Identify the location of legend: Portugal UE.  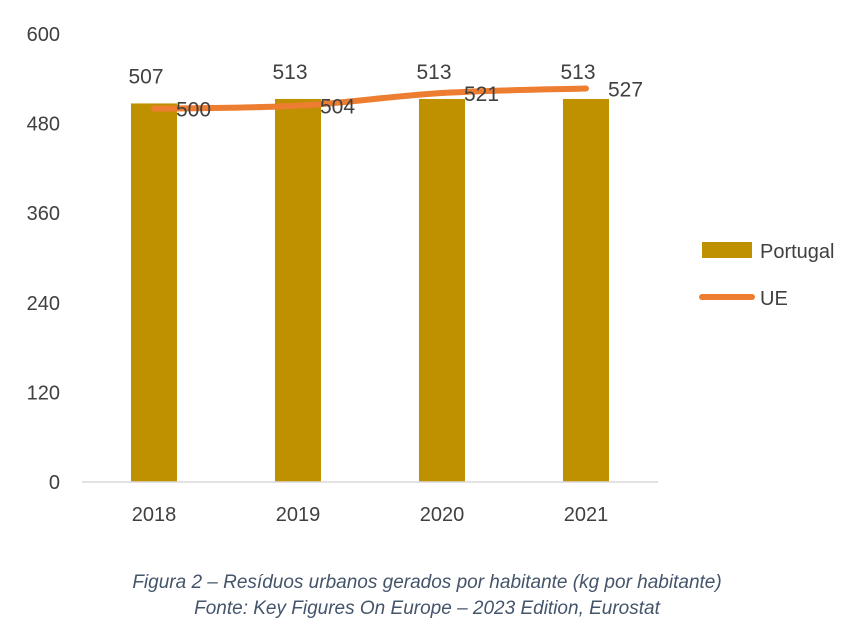
(767, 275).